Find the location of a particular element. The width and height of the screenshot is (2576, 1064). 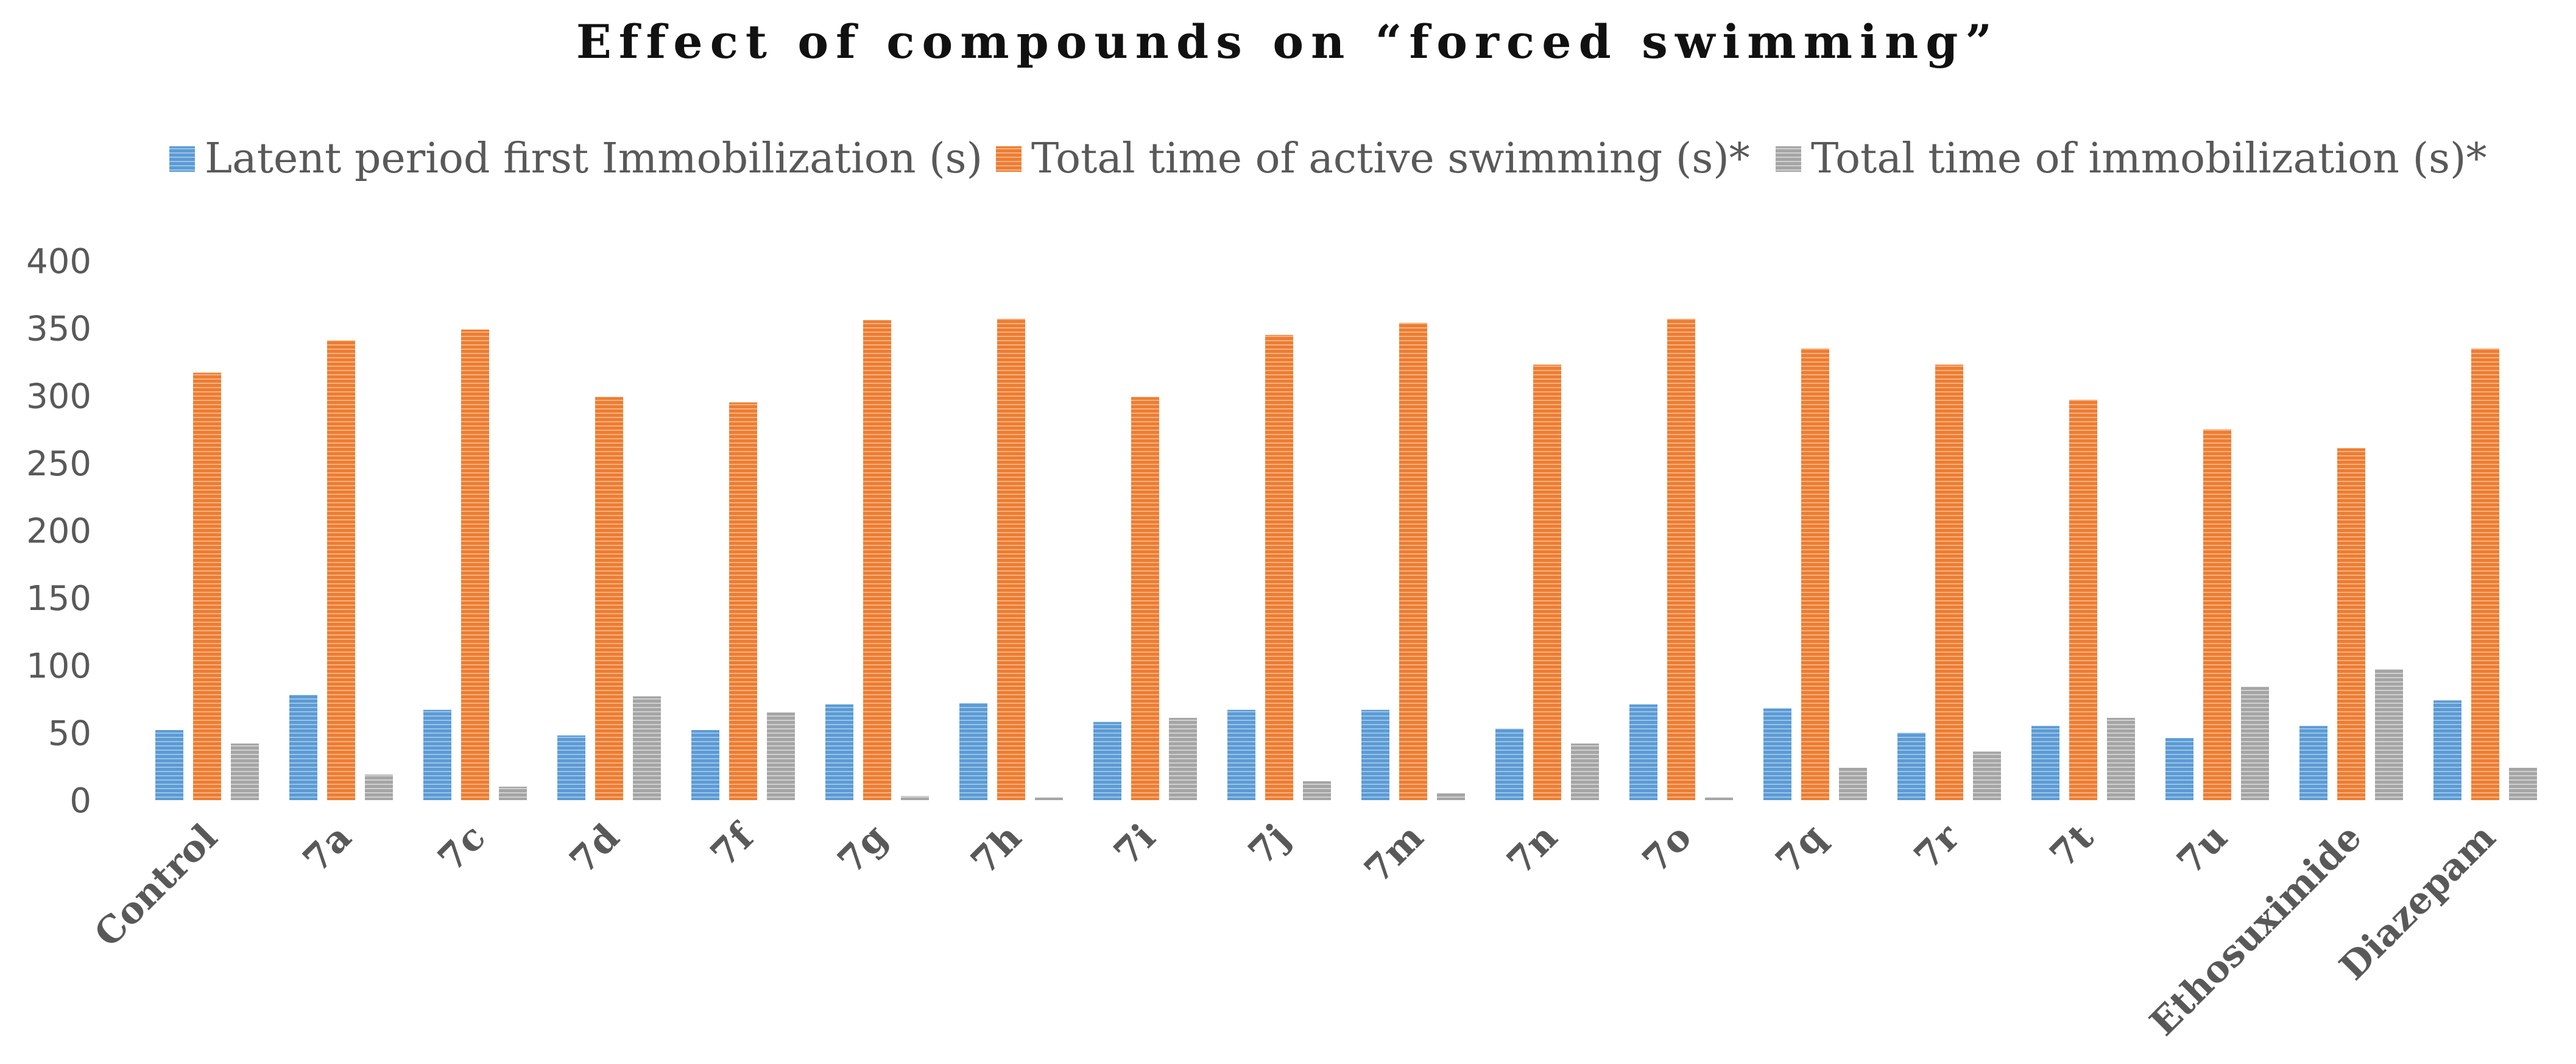

bar-7n-immobilization is located at coordinates (1585, 772).